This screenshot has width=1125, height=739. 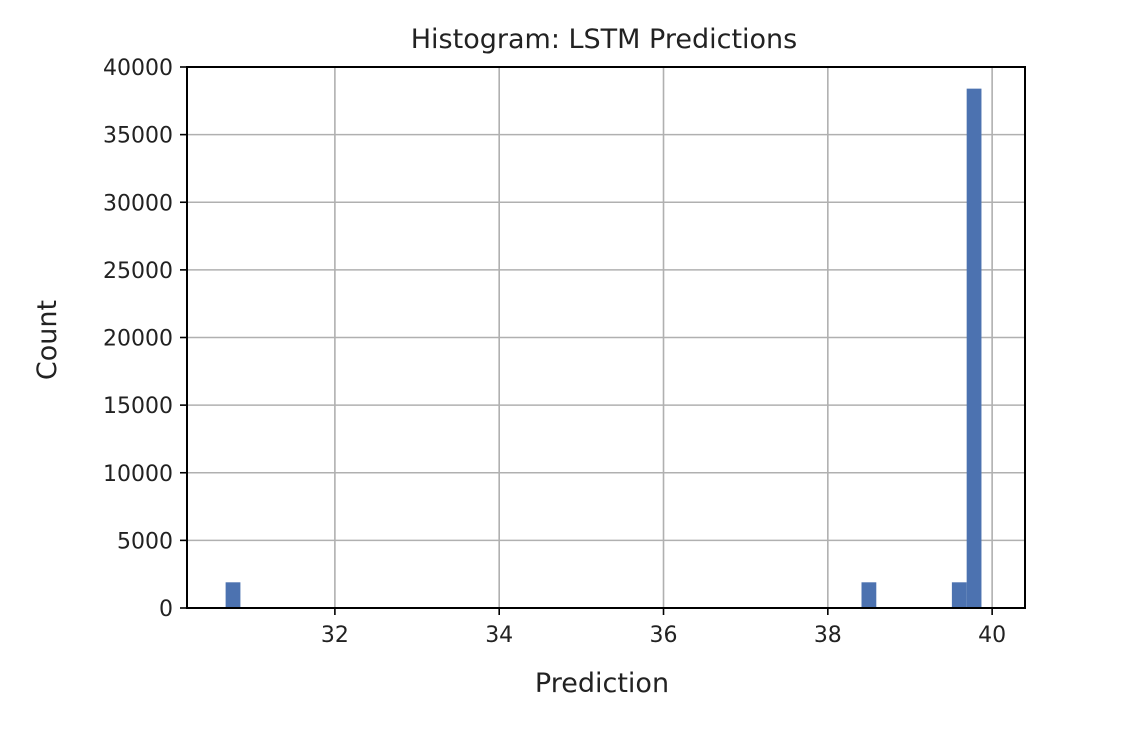 I want to click on y-tick-label: 5000, so click(x=145, y=541).